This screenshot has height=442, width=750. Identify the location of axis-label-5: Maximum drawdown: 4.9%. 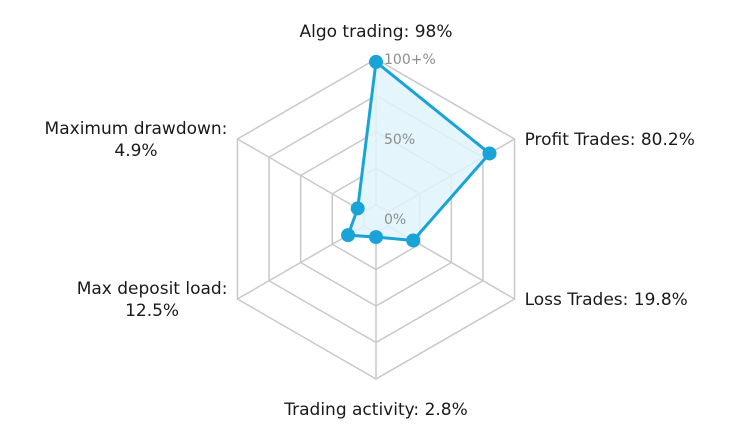
(136, 140).